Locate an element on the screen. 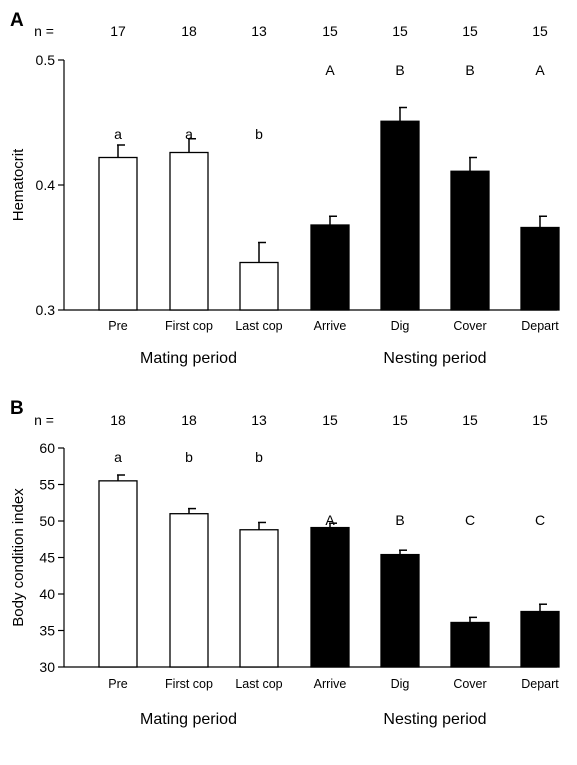 The width and height of the screenshot is (577, 765). y-axis-label: Hematocrit is located at coordinates (18, 184).